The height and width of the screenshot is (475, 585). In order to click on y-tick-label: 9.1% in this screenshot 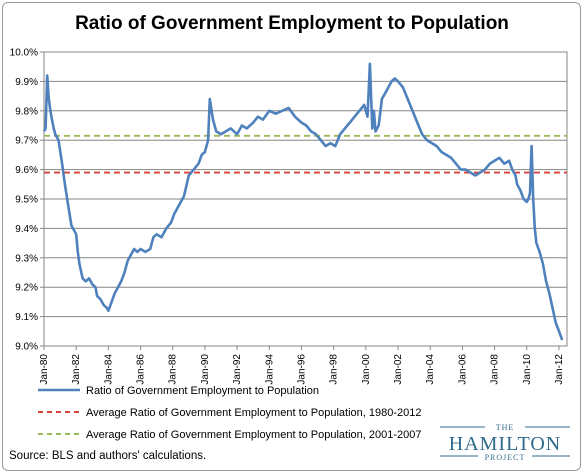, I will do `click(26, 317)`.